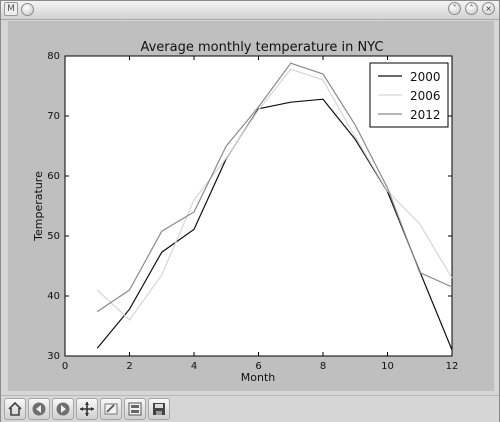 This screenshot has width=500, height=422. I want to click on y-tick-label: 40, so click(53, 296).